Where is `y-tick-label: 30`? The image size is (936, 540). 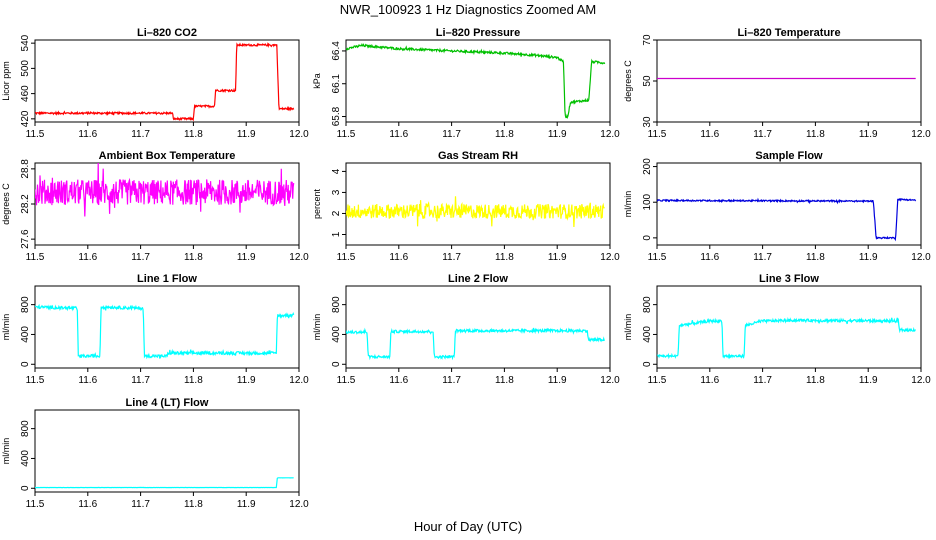 y-tick-label: 30 is located at coordinates (647, 122).